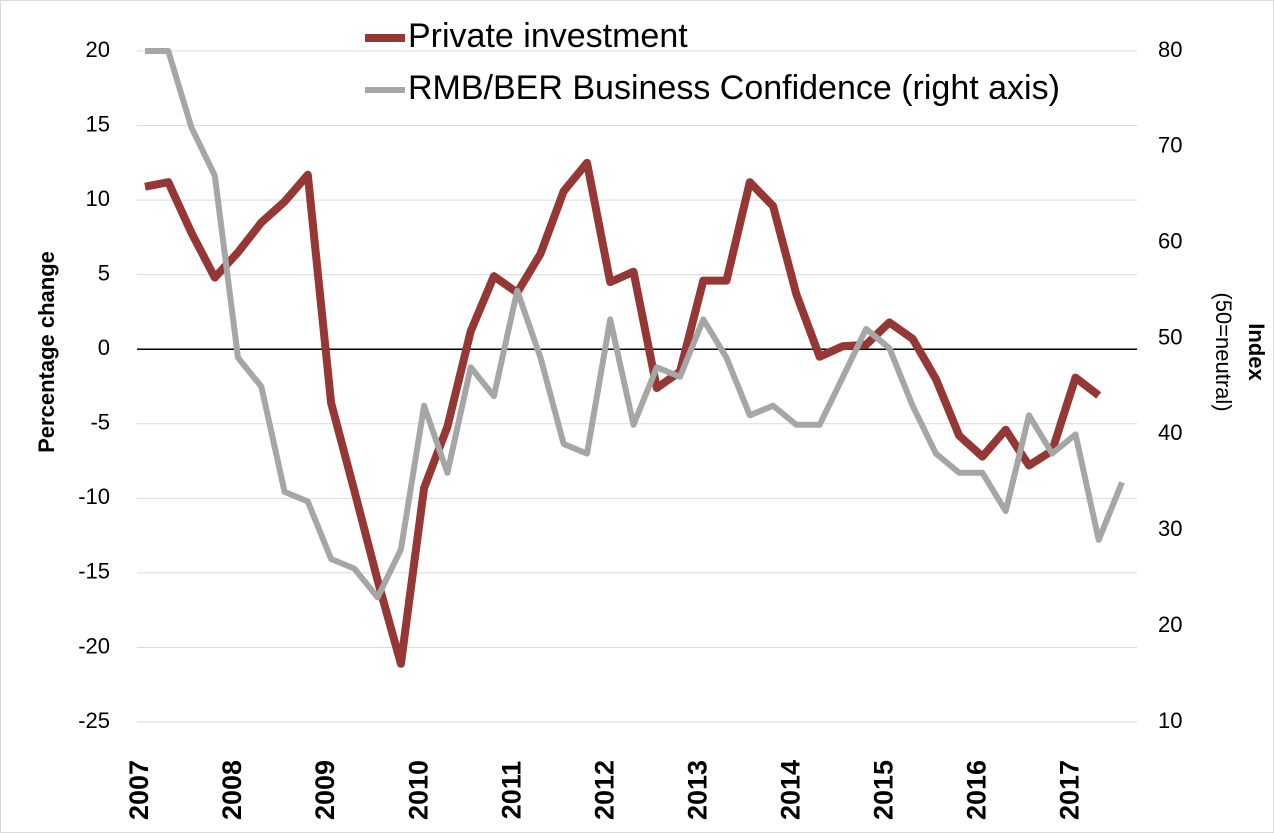 This screenshot has height=833, width=1274. Describe the element at coordinates (548, 36) in the screenshot. I see `legend-label: Private investment` at that location.